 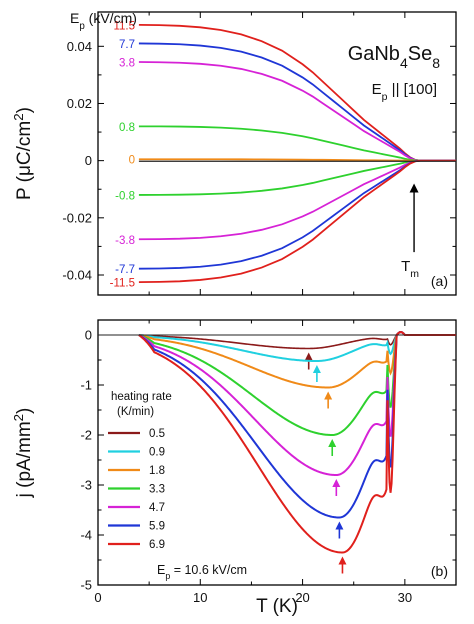 What do you see at coordinates (157, 527) in the screenshot?
I see `panel-b-legend-entry: 5.9` at bounding box center [157, 527].